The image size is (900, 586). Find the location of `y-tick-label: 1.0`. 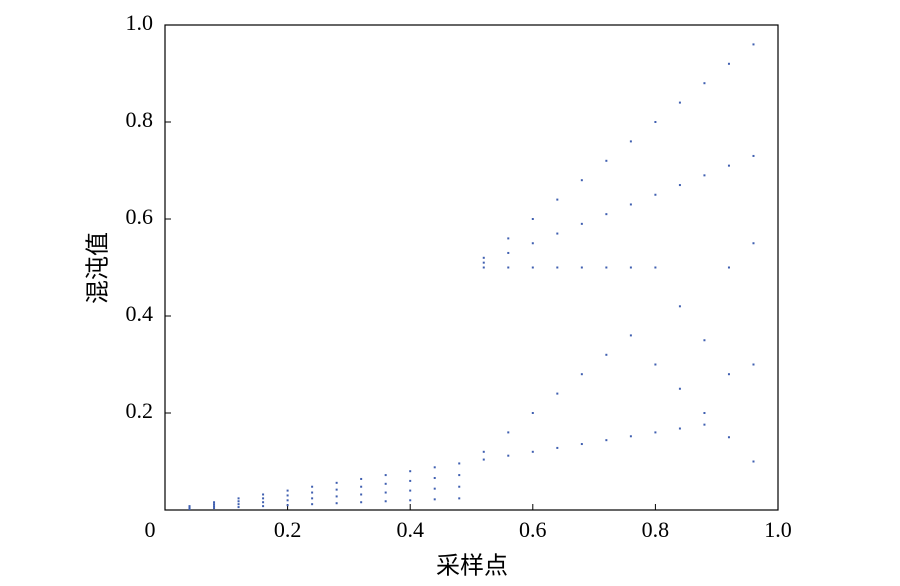

y-tick-label: 1.0 is located at coordinates (140, 22).